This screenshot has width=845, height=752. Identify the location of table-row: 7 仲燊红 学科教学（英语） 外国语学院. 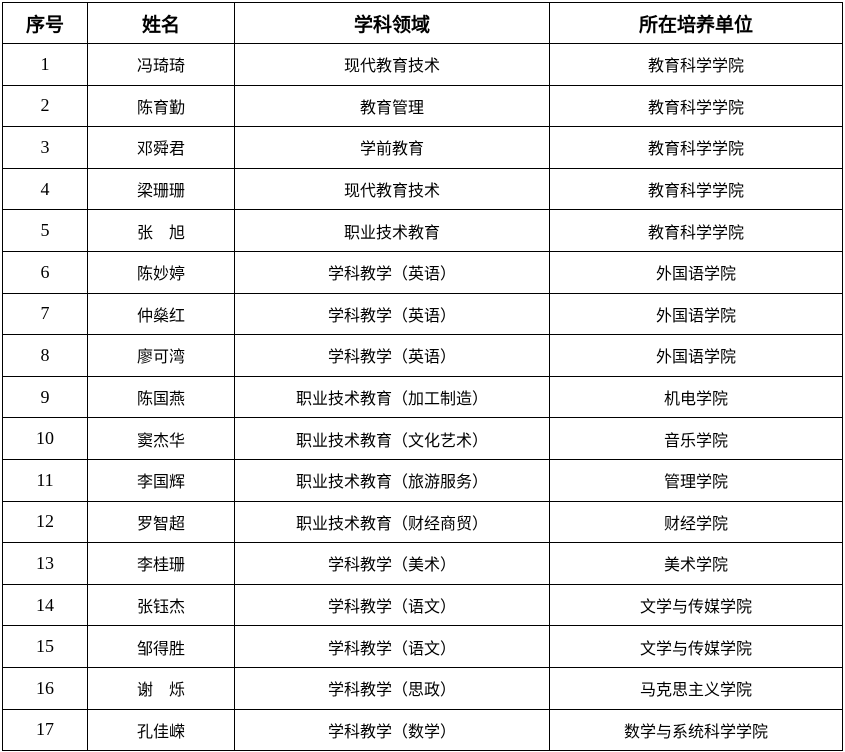
(422, 314).